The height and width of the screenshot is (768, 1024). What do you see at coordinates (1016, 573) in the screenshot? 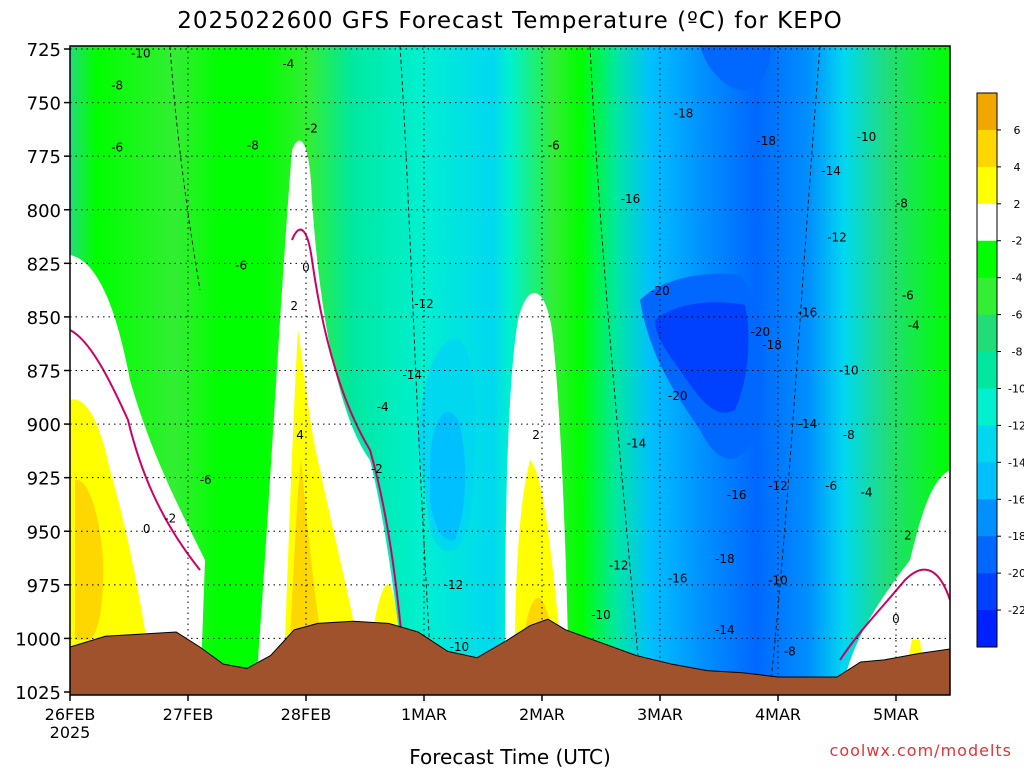
I see `colorbar-label: -20` at bounding box center [1016, 573].